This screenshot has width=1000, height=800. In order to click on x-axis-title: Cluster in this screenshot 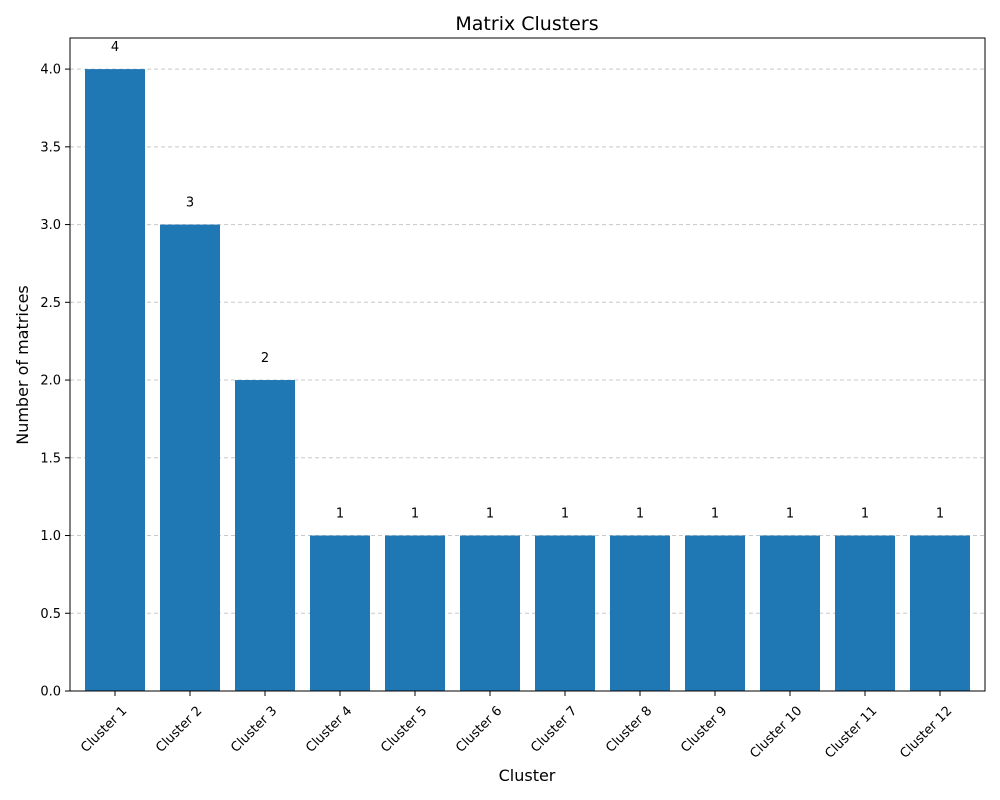, I will do `click(527, 775)`.